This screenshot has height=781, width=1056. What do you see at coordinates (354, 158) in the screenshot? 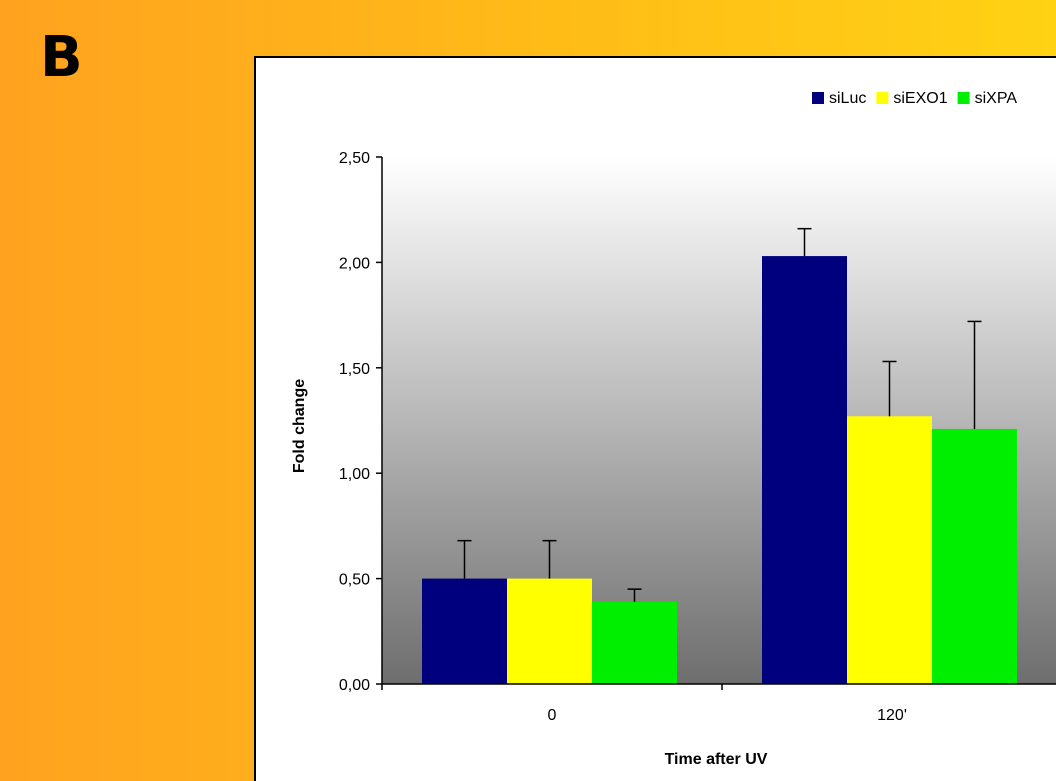
I see `y-tick-label-5: 2,50` at bounding box center [354, 158].